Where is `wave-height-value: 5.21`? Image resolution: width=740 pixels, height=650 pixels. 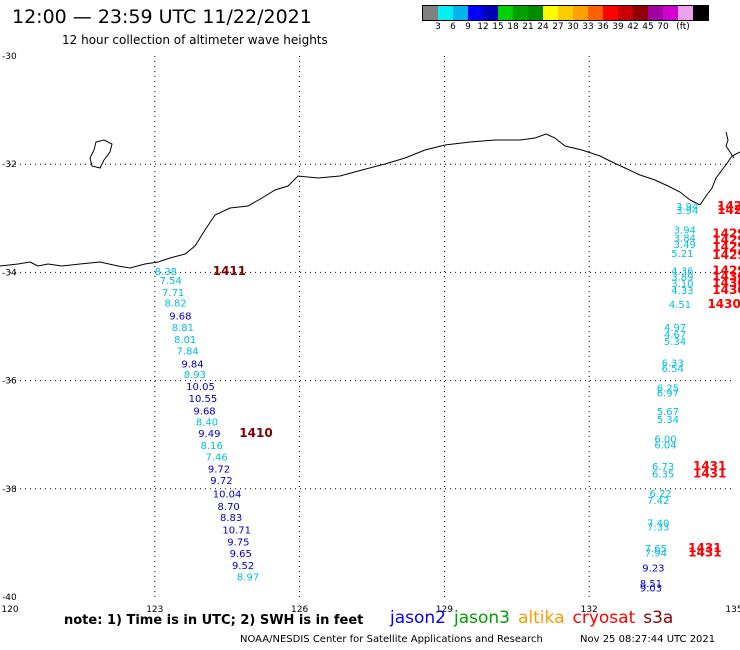
wave-height-value: 5.21 is located at coordinates (682, 254).